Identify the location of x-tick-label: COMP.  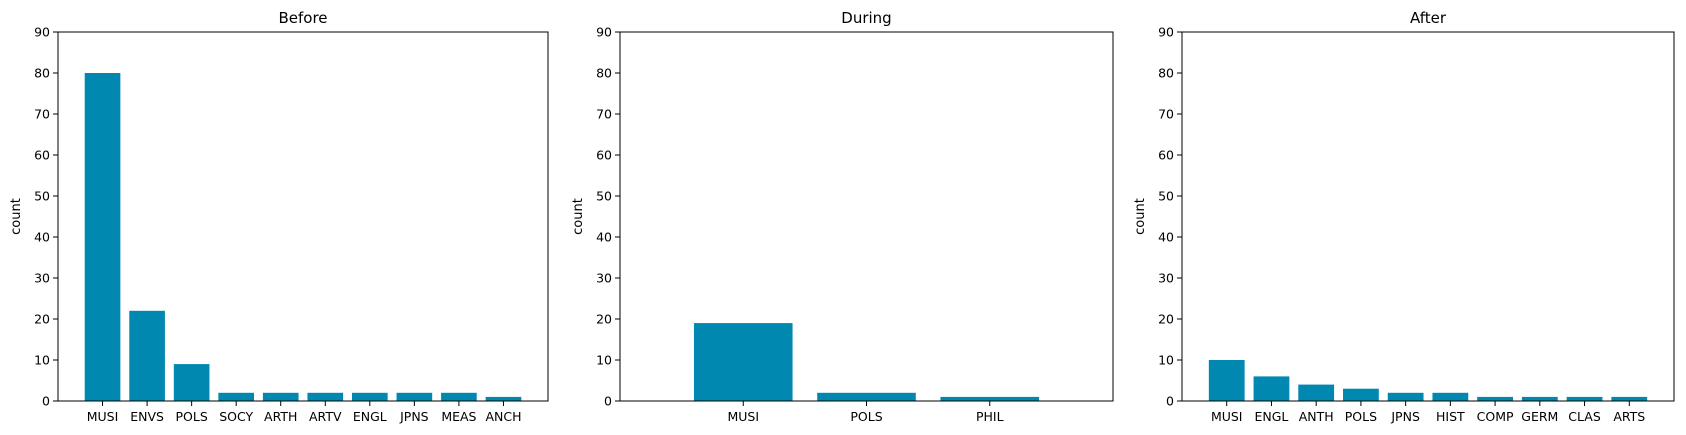
(1495, 416).